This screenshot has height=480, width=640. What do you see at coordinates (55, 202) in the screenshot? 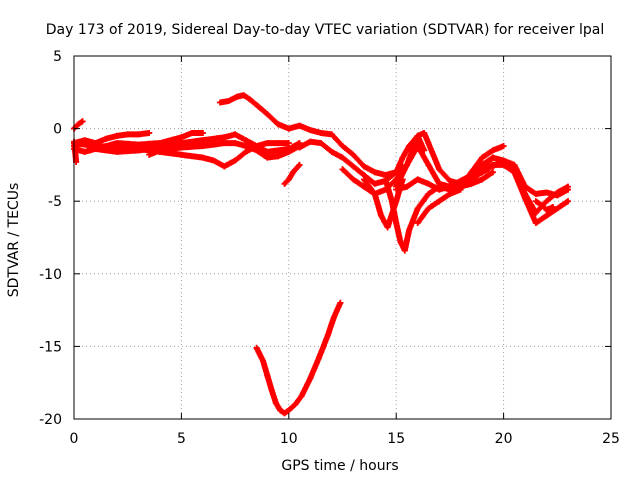
I see `y-tick-label: -5` at bounding box center [55, 202].